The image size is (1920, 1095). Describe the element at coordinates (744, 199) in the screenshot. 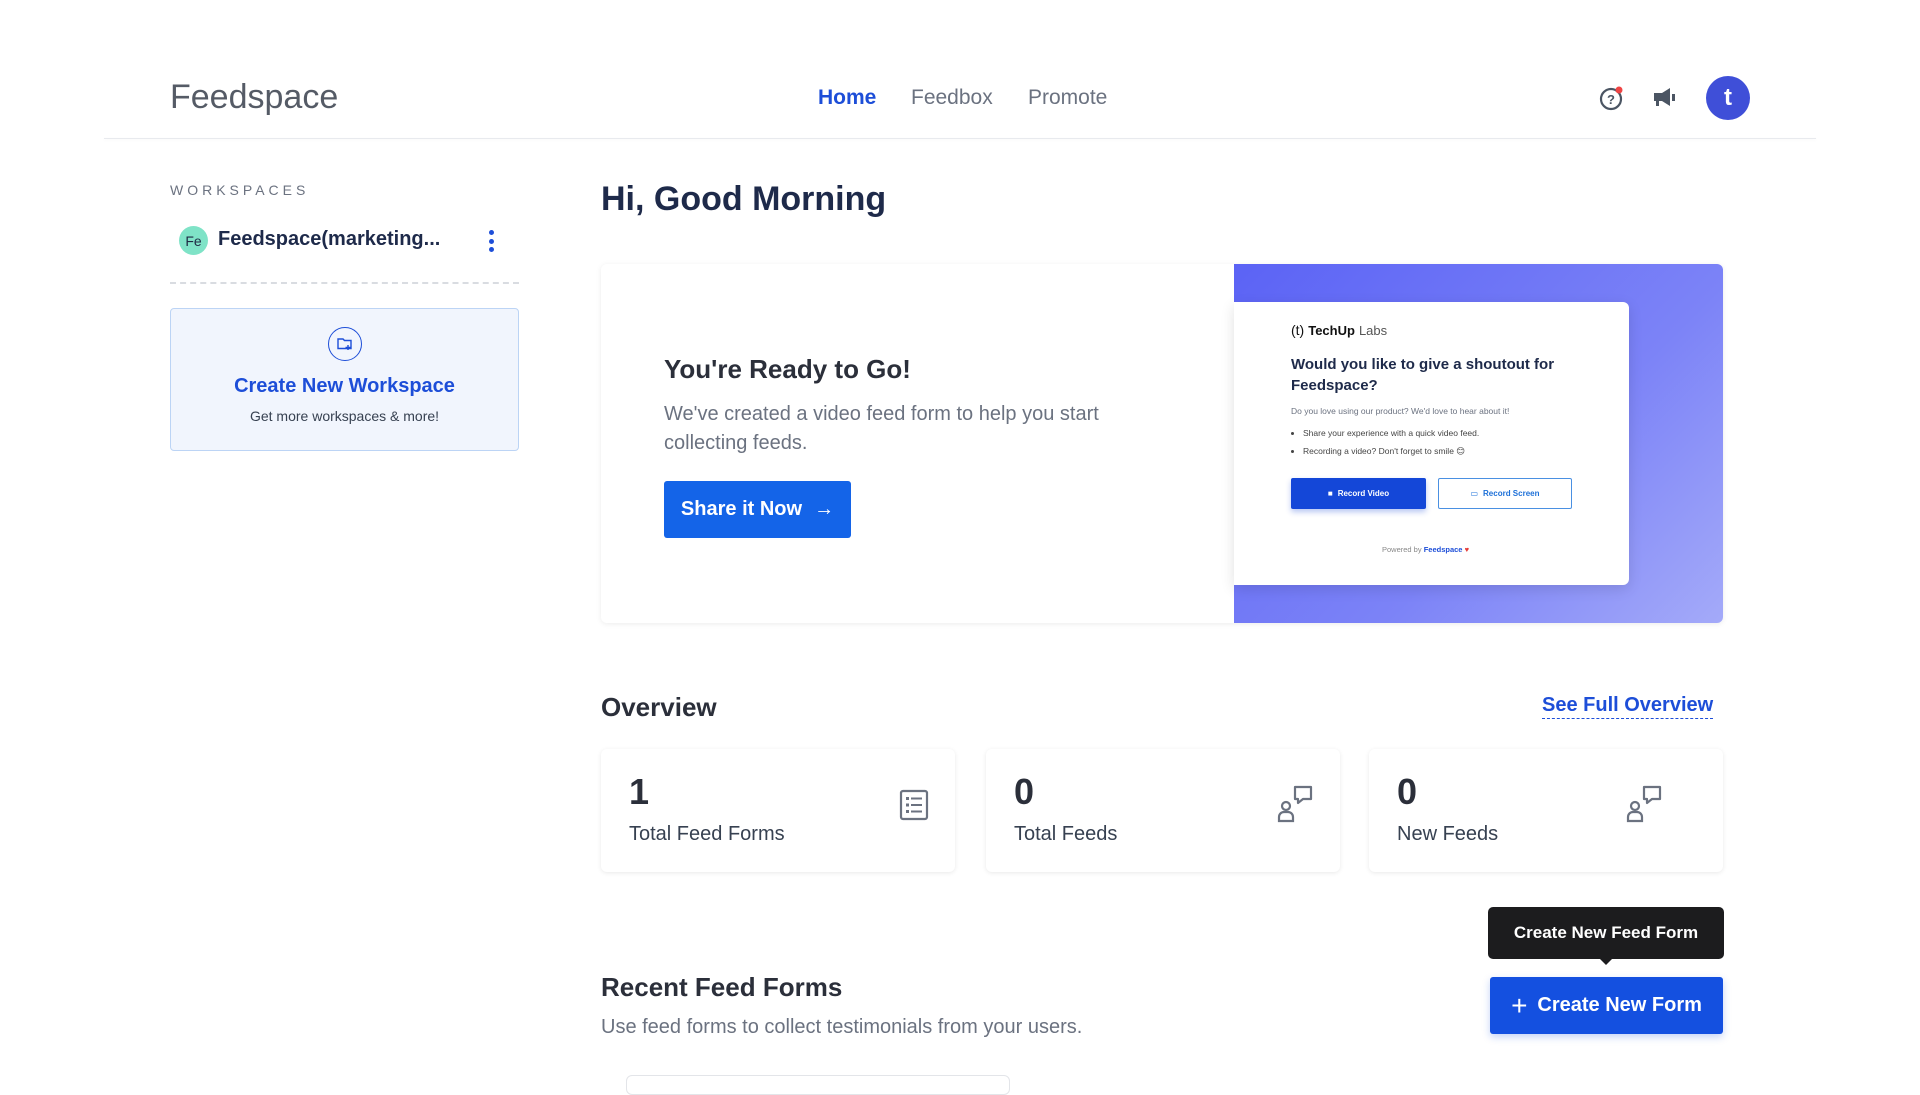

I see `page-title: Hi, Good Morning` at that location.